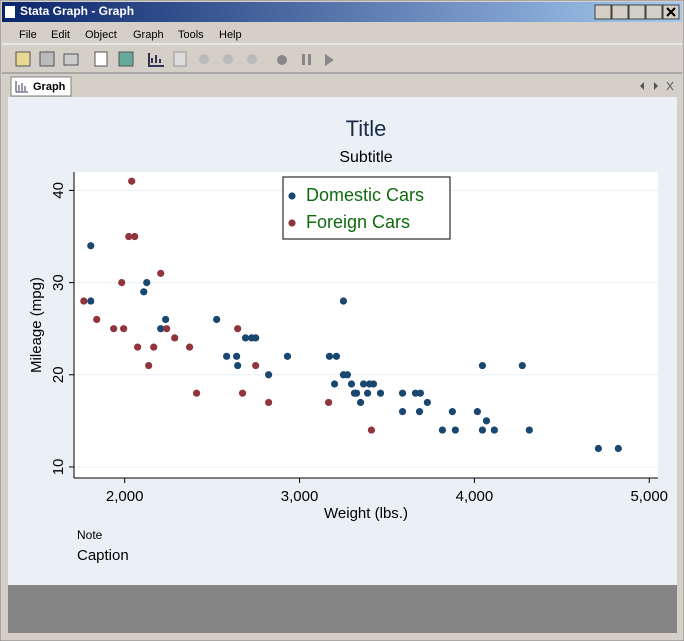  What do you see at coordinates (603, 12) in the screenshot?
I see `restore-button` at bounding box center [603, 12].